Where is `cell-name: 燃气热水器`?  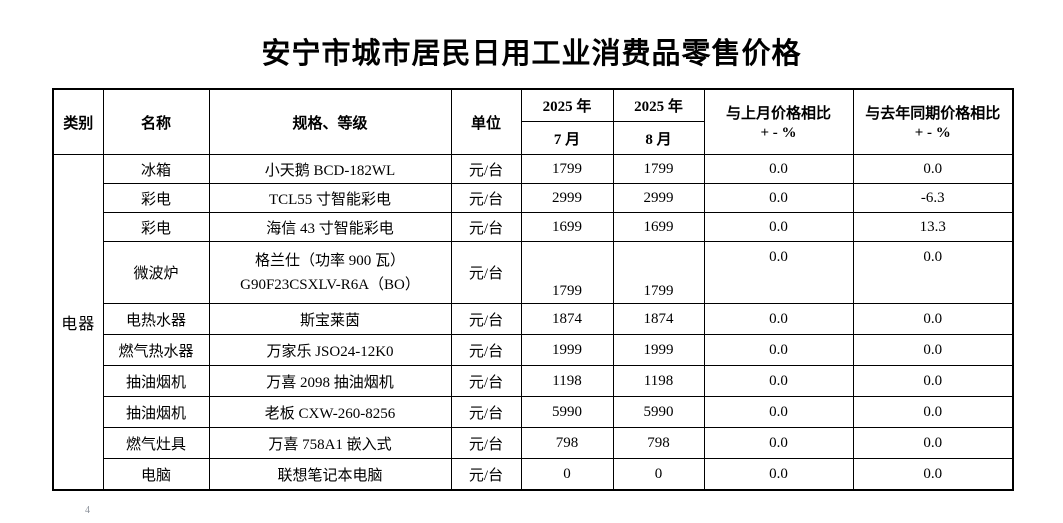 cell-name: 燃气热水器 is located at coordinates (156, 350).